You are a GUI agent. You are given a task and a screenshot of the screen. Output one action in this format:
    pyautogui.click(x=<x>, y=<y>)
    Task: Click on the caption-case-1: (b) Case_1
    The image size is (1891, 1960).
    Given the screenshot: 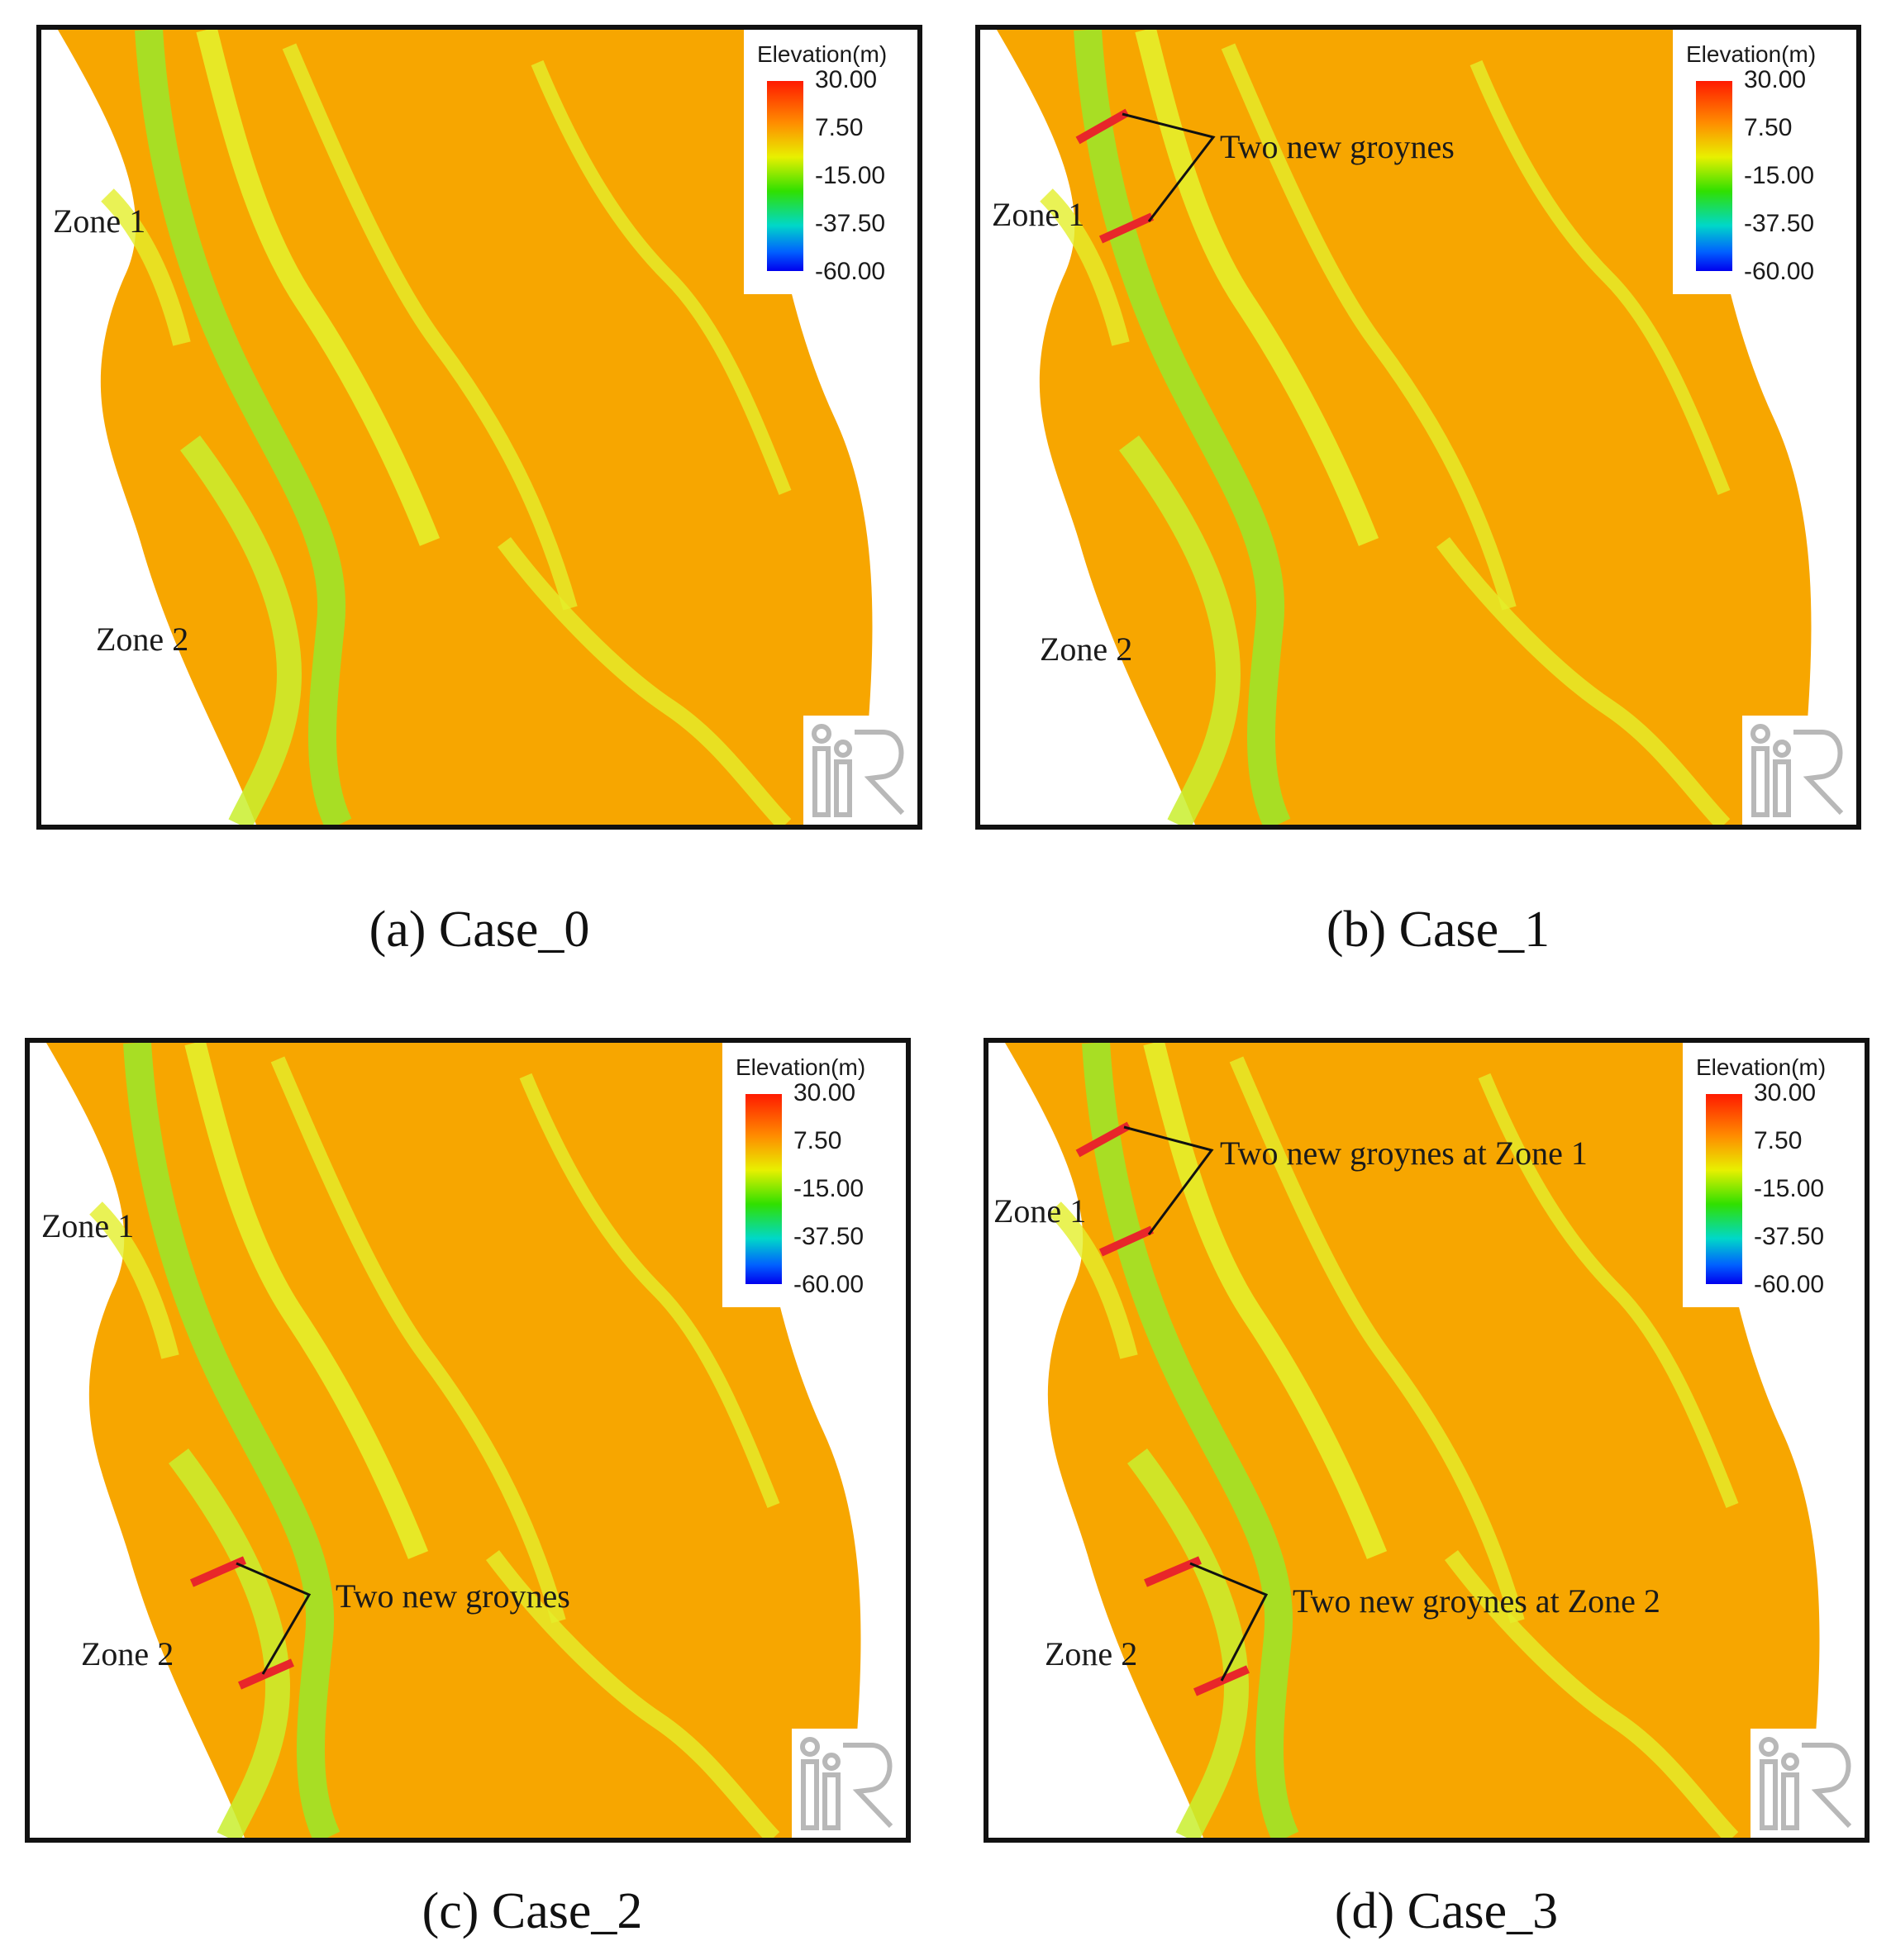 What is the action you would take?
    pyautogui.click(x=1438, y=930)
    